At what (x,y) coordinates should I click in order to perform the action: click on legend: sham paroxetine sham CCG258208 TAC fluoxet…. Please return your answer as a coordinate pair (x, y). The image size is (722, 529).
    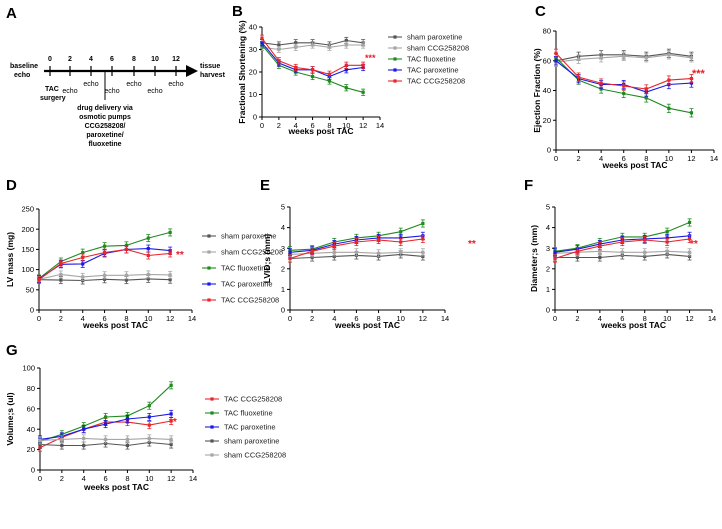
    Looking at the image, I should click on (428, 59).